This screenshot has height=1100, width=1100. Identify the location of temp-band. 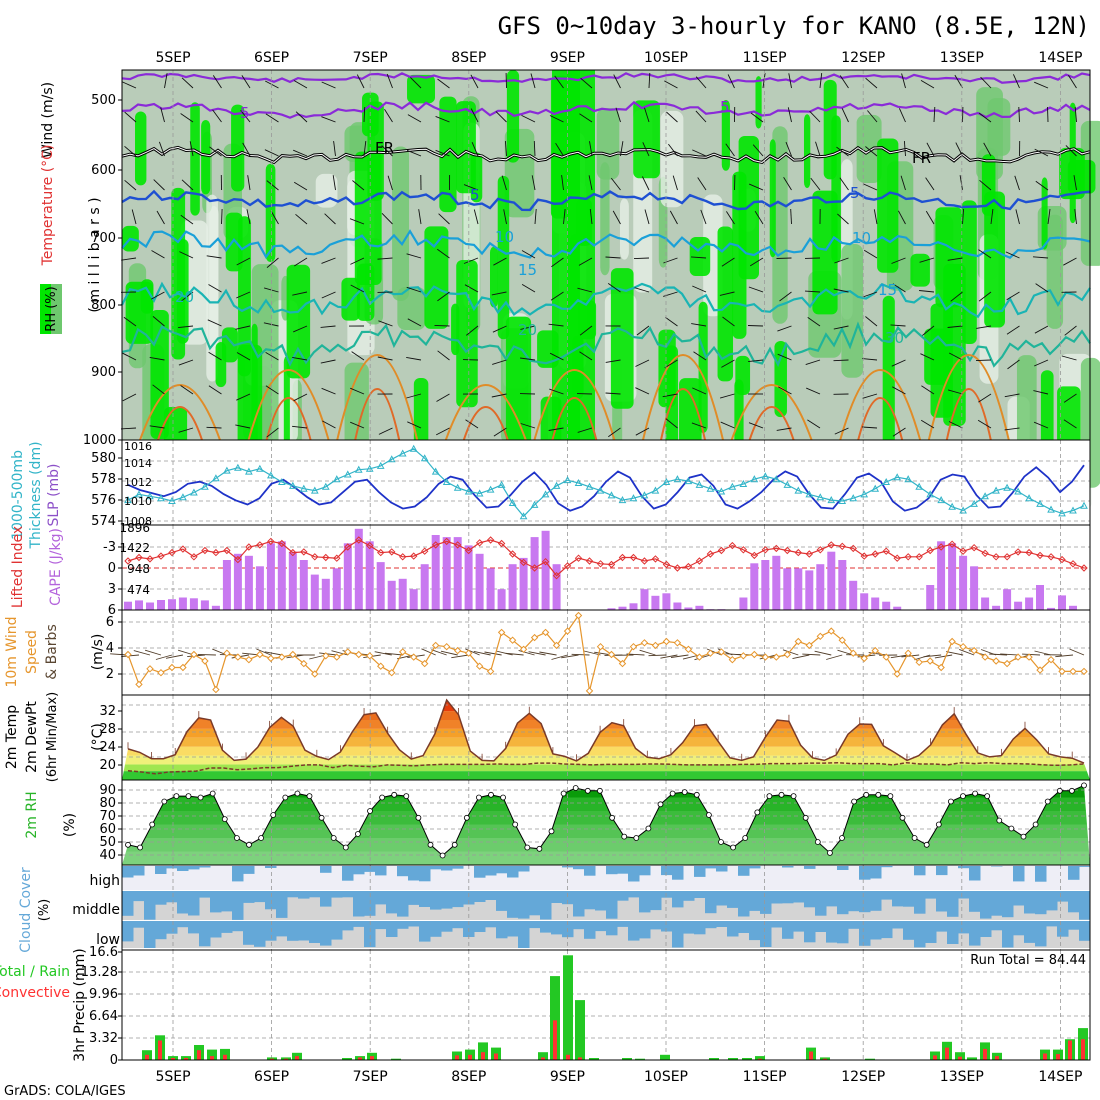
(606, 733).